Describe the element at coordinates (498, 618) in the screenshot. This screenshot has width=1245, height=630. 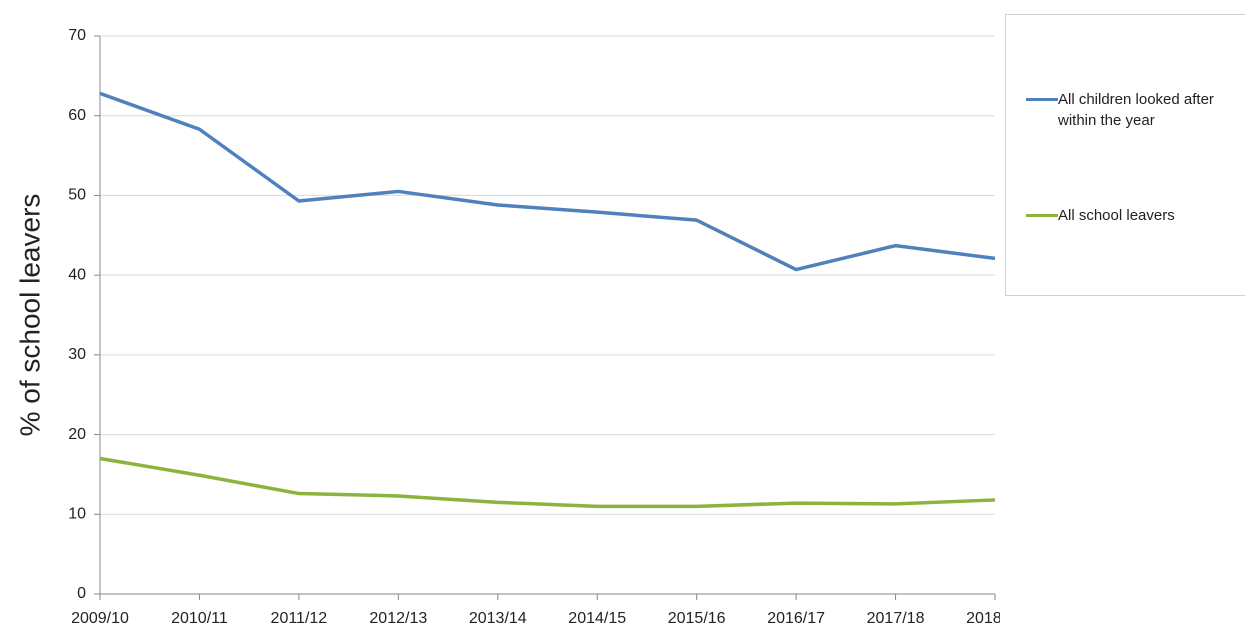
I see `x-tick-label: 2013/14` at that location.